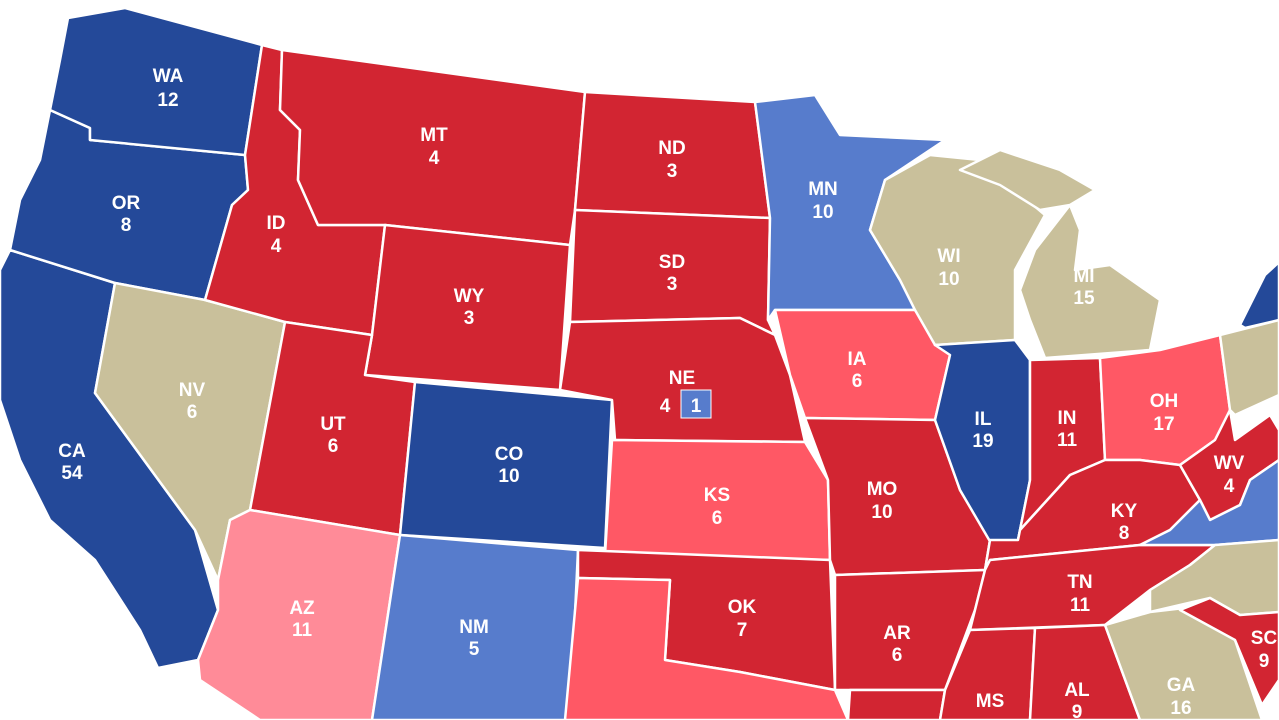  What do you see at coordinates (1213, 577) in the screenshot?
I see `state-nc` at bounding box center [1213, 577].